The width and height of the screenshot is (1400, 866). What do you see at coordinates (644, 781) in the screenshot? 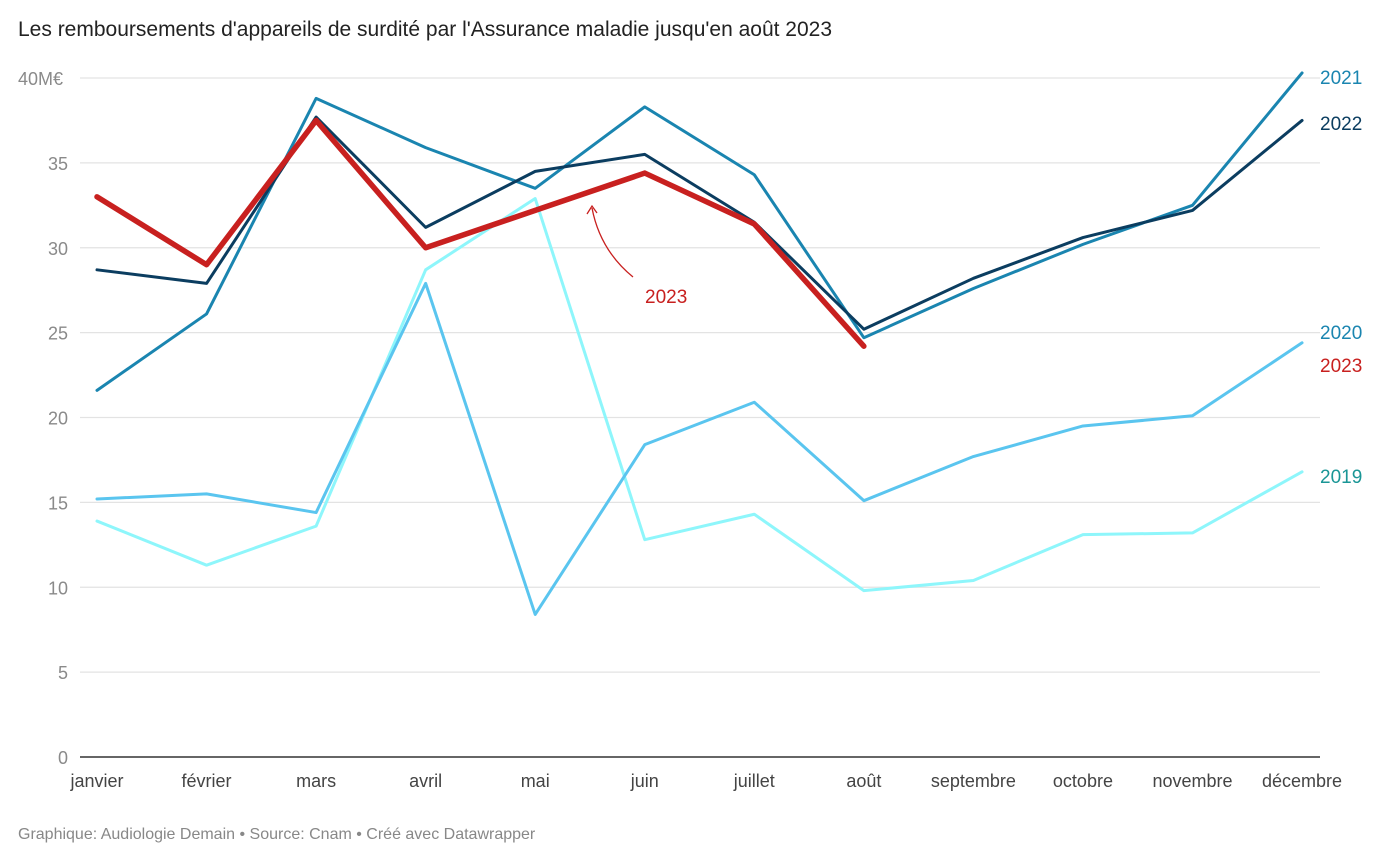
I see `x-tick-label: juin` at bounding box center [644, 781].